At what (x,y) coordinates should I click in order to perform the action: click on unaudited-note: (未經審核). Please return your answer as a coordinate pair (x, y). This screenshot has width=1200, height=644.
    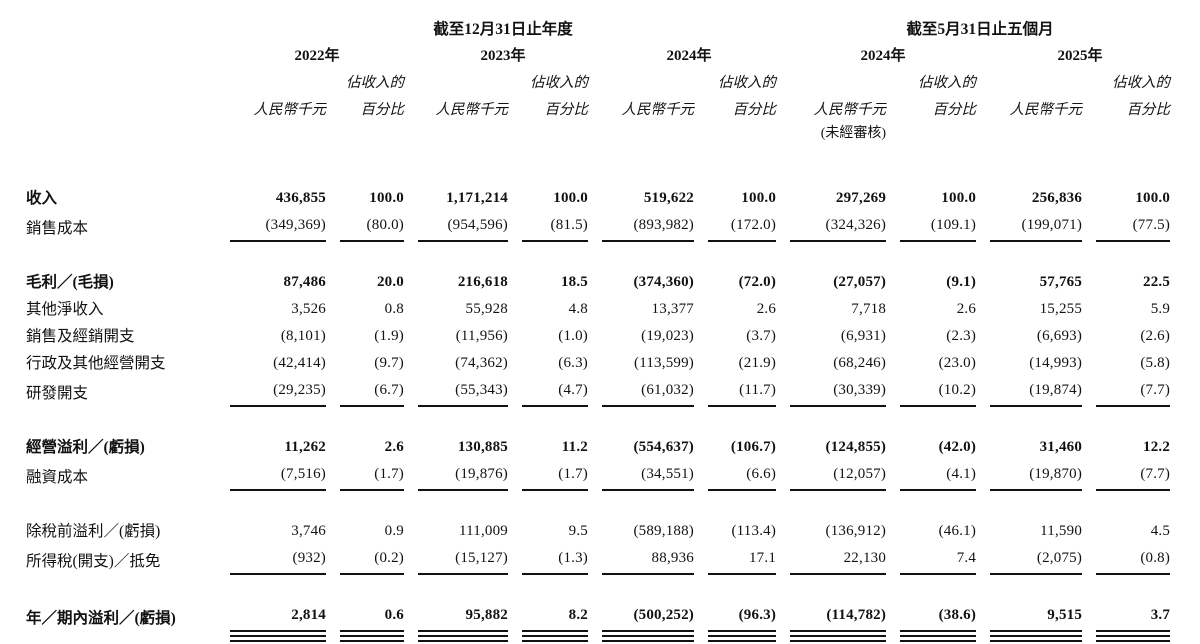
    Looking at the image, I should click on (853, 133).